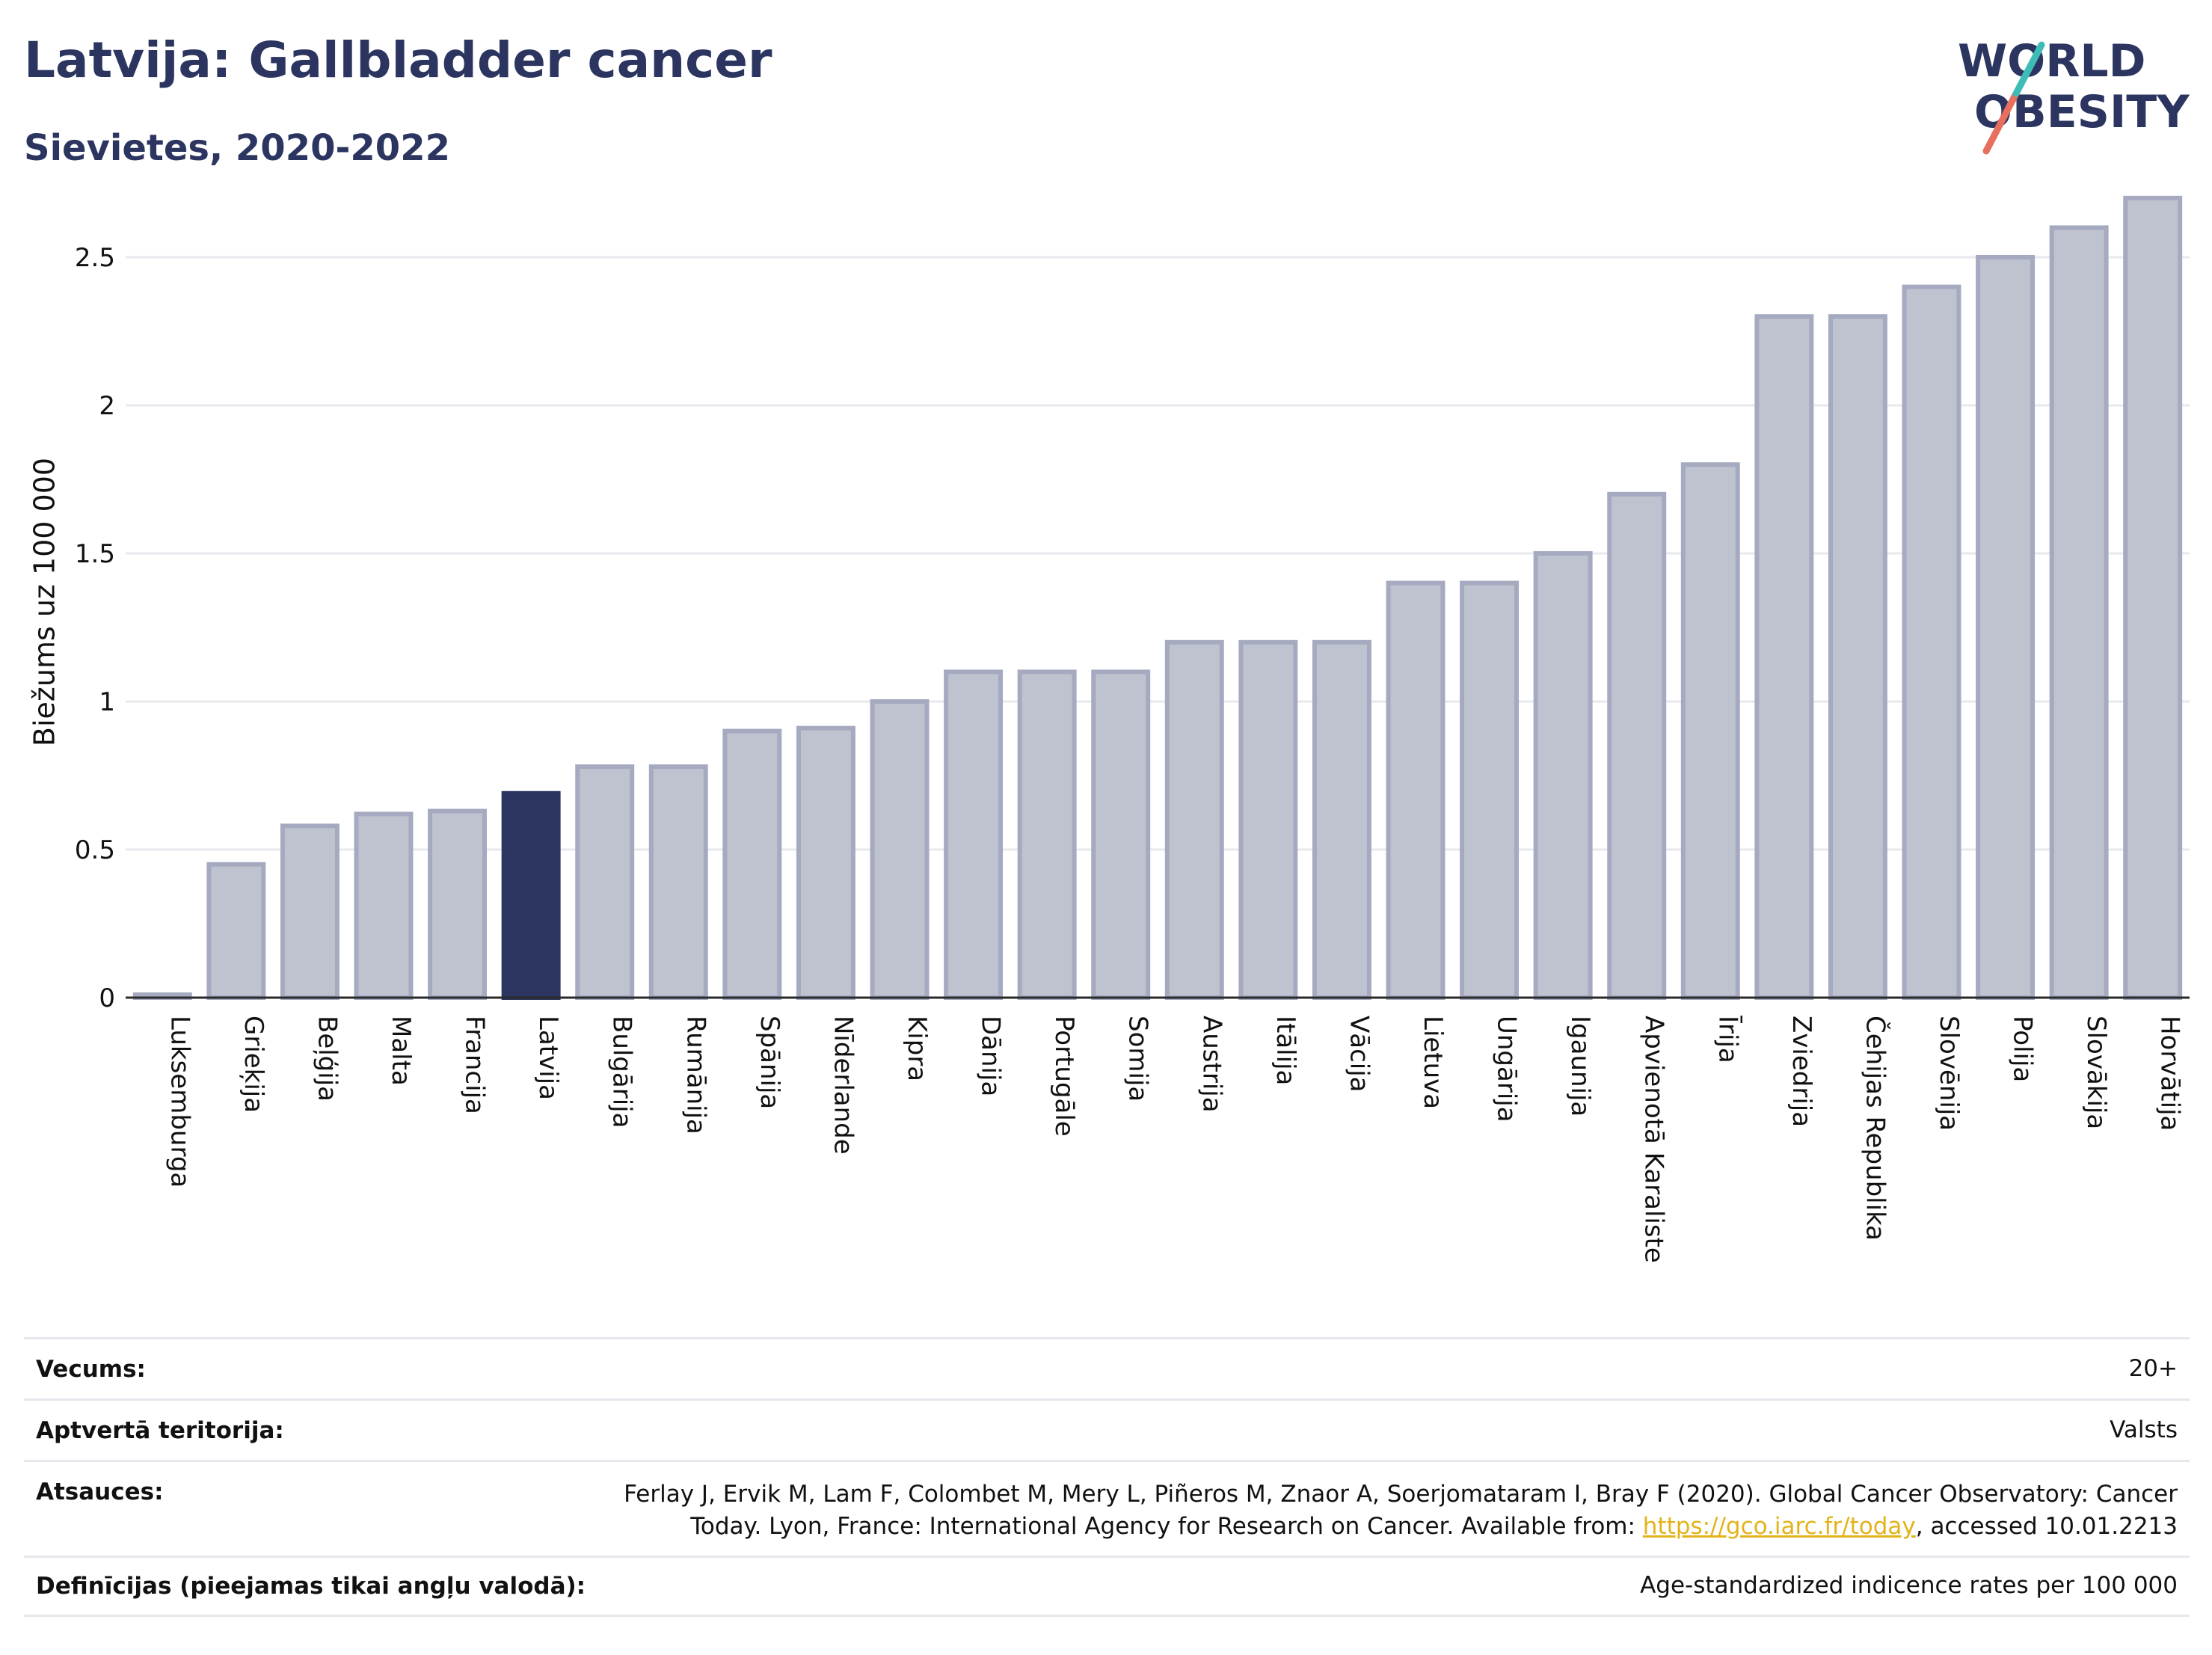  Describe the element at coordinates (1285, 1050) in the screenshot. I see `x-tick-label: Itālija` at that location.